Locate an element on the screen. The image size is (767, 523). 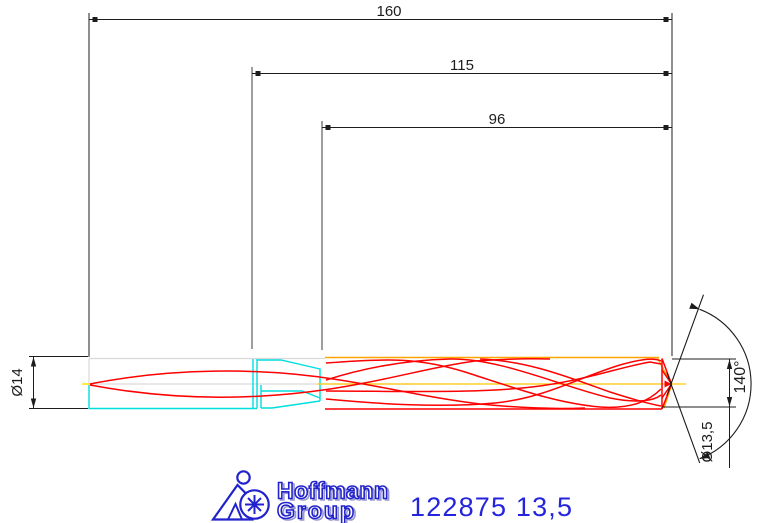
dimension-96-label: 96 is located at coordinates (497, 119).